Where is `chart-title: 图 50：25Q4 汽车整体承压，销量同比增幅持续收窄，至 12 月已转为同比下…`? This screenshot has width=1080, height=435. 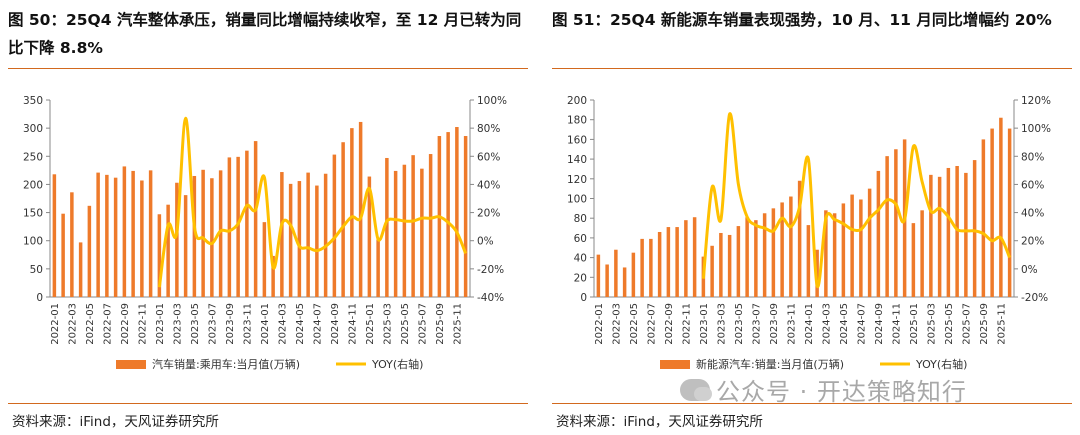 chart-title: 图 50：25Q4 汽车整体承压，销量同比增幅持续收窄，至 12 月已转为同比下… is located at coordinates (265, 34).